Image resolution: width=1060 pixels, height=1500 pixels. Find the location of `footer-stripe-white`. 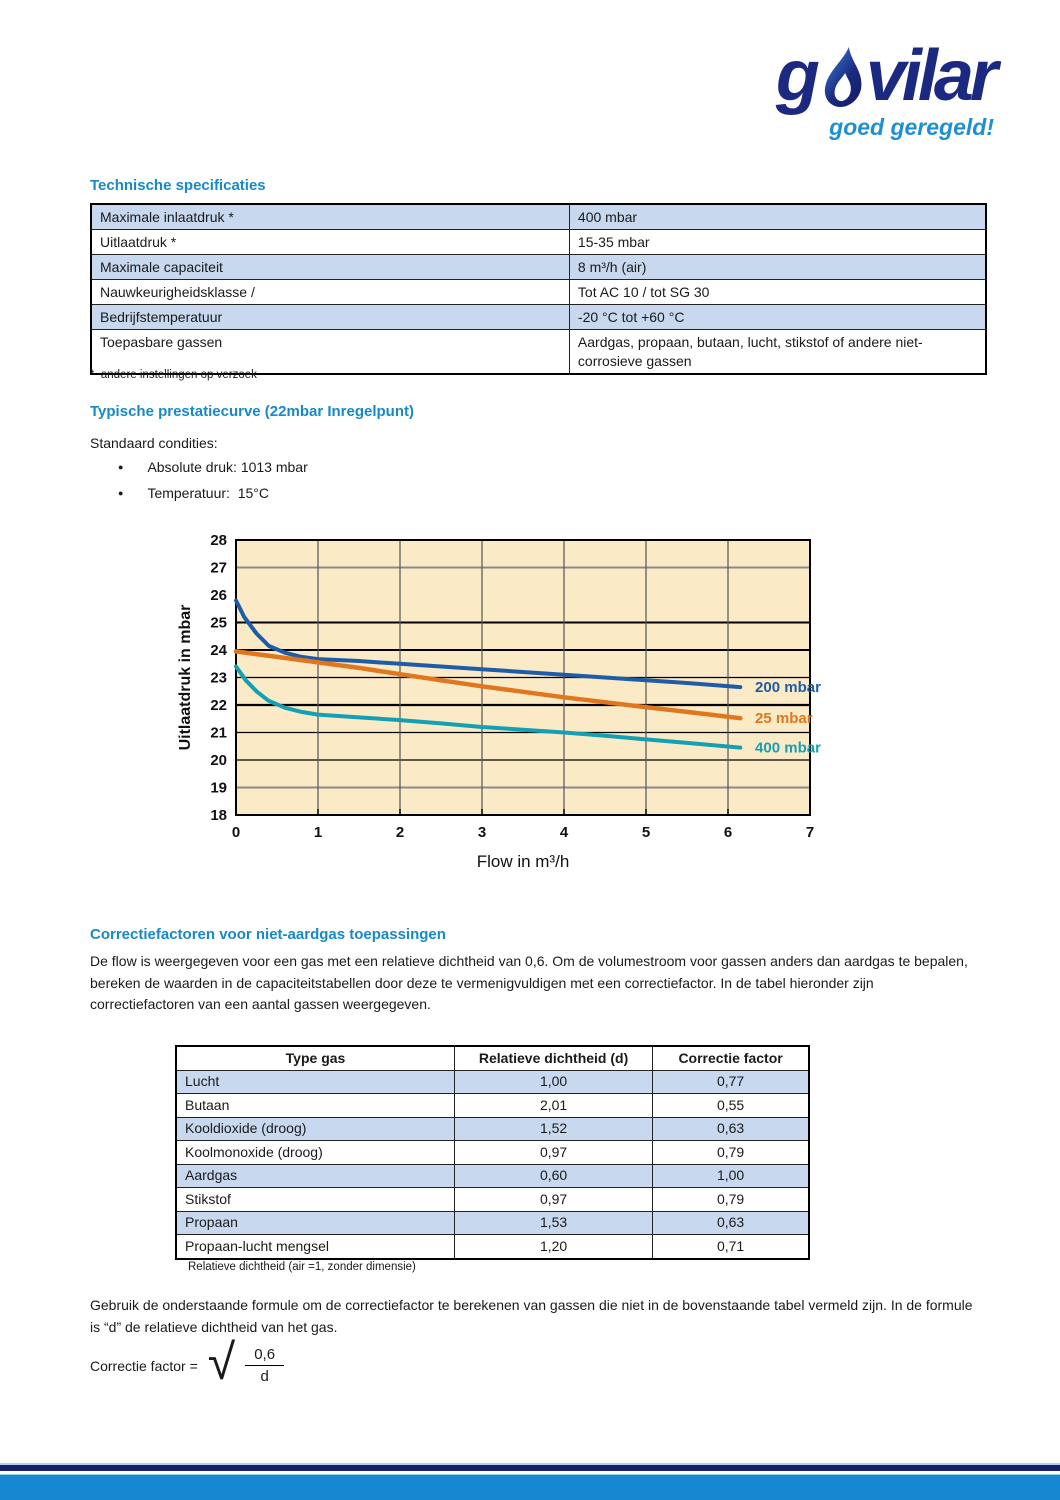

footer-stripe-white is located at coordinates (530, 1472).